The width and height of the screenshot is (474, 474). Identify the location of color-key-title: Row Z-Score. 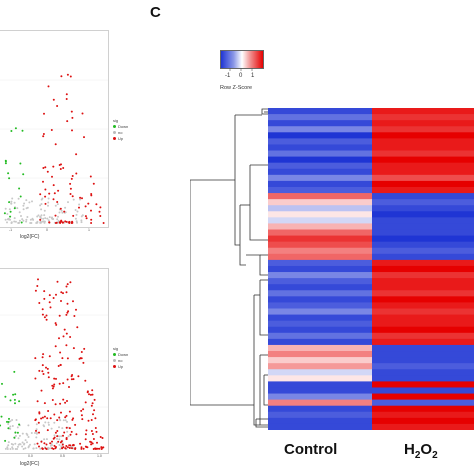
(236, 88).